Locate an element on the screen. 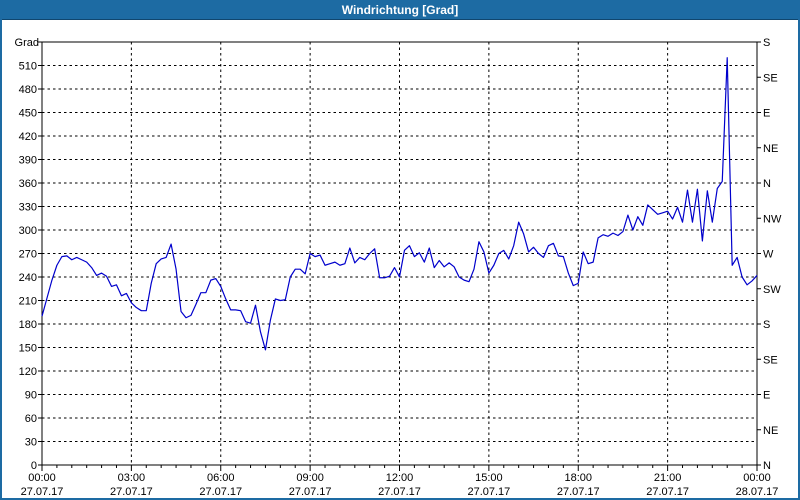 This screenshot has width=800, height=500. y-tick-label: 270 is located at coordinates (28, 255).